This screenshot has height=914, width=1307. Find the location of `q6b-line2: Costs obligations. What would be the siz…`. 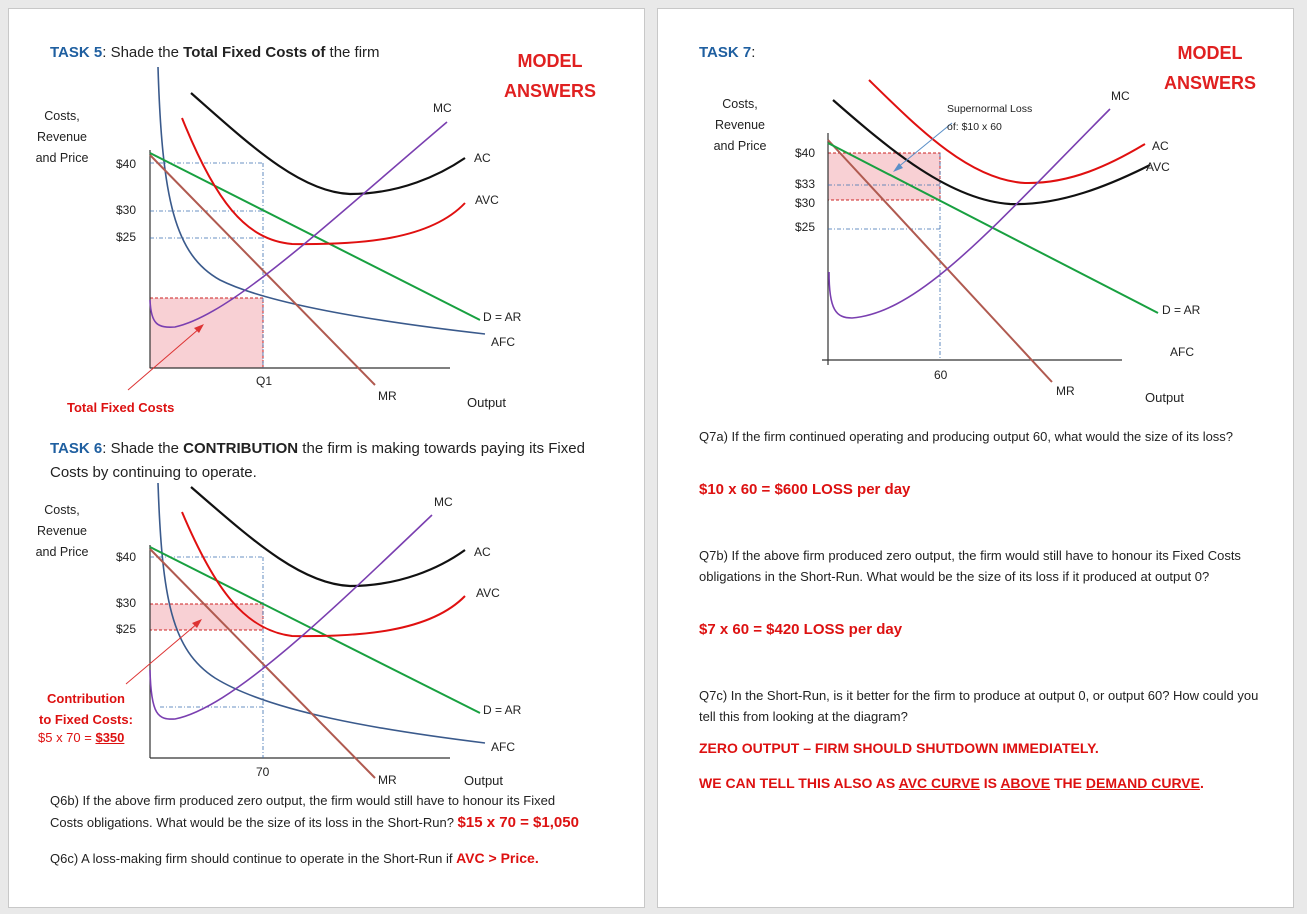

q6b-line2: Costs obligations. What would be the siz… is located at coordinates (314, 822).